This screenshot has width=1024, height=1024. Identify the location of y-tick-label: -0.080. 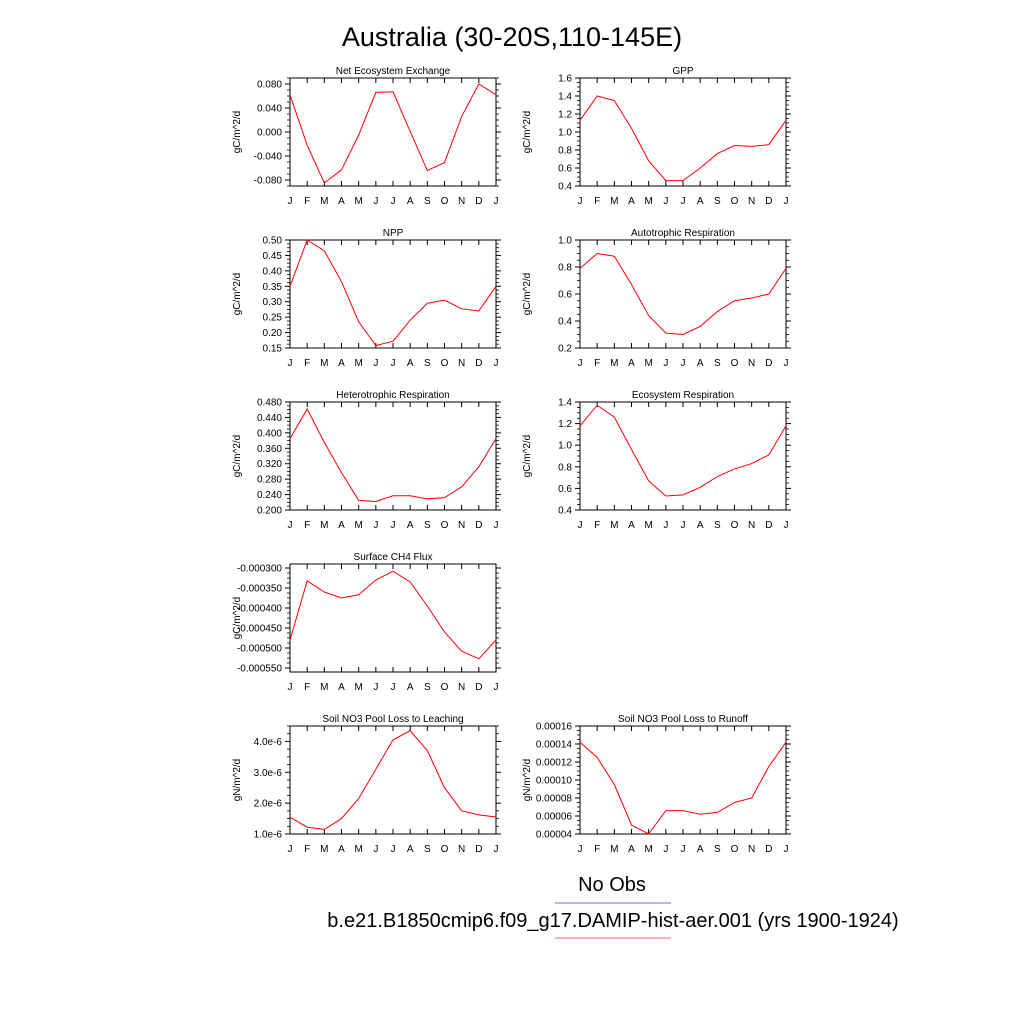
(268, 181).